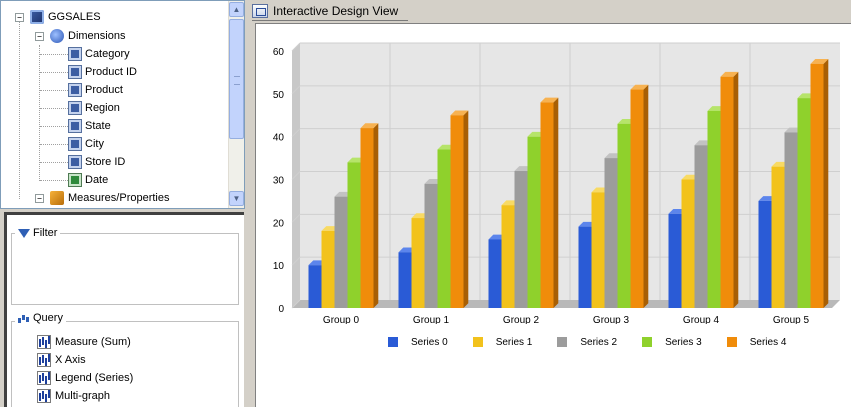 The image size is (851, 407). Describe the element at coordinates (45, 233) in the screenshot. I see `filter-title: Filter` at that location.